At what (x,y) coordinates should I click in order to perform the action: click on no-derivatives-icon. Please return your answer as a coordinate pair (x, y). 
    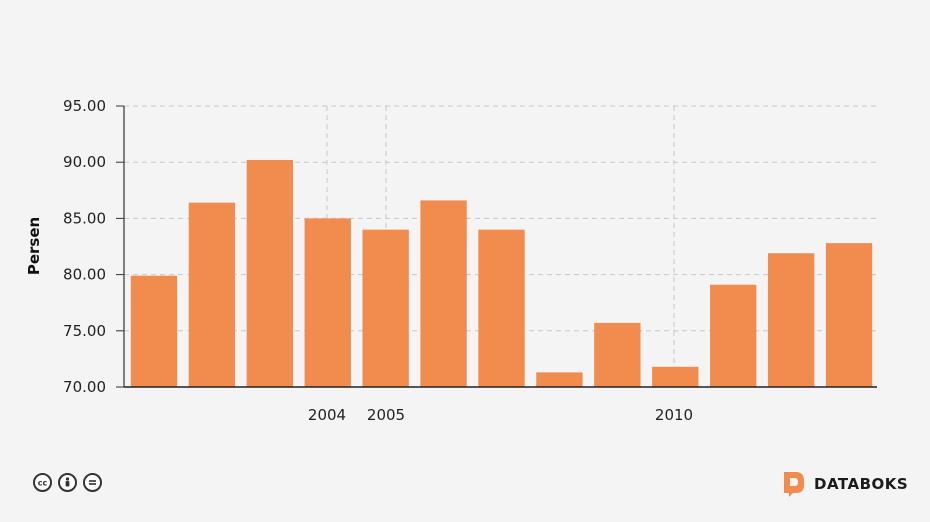
    Looking at the image, I should click on (92, 482).